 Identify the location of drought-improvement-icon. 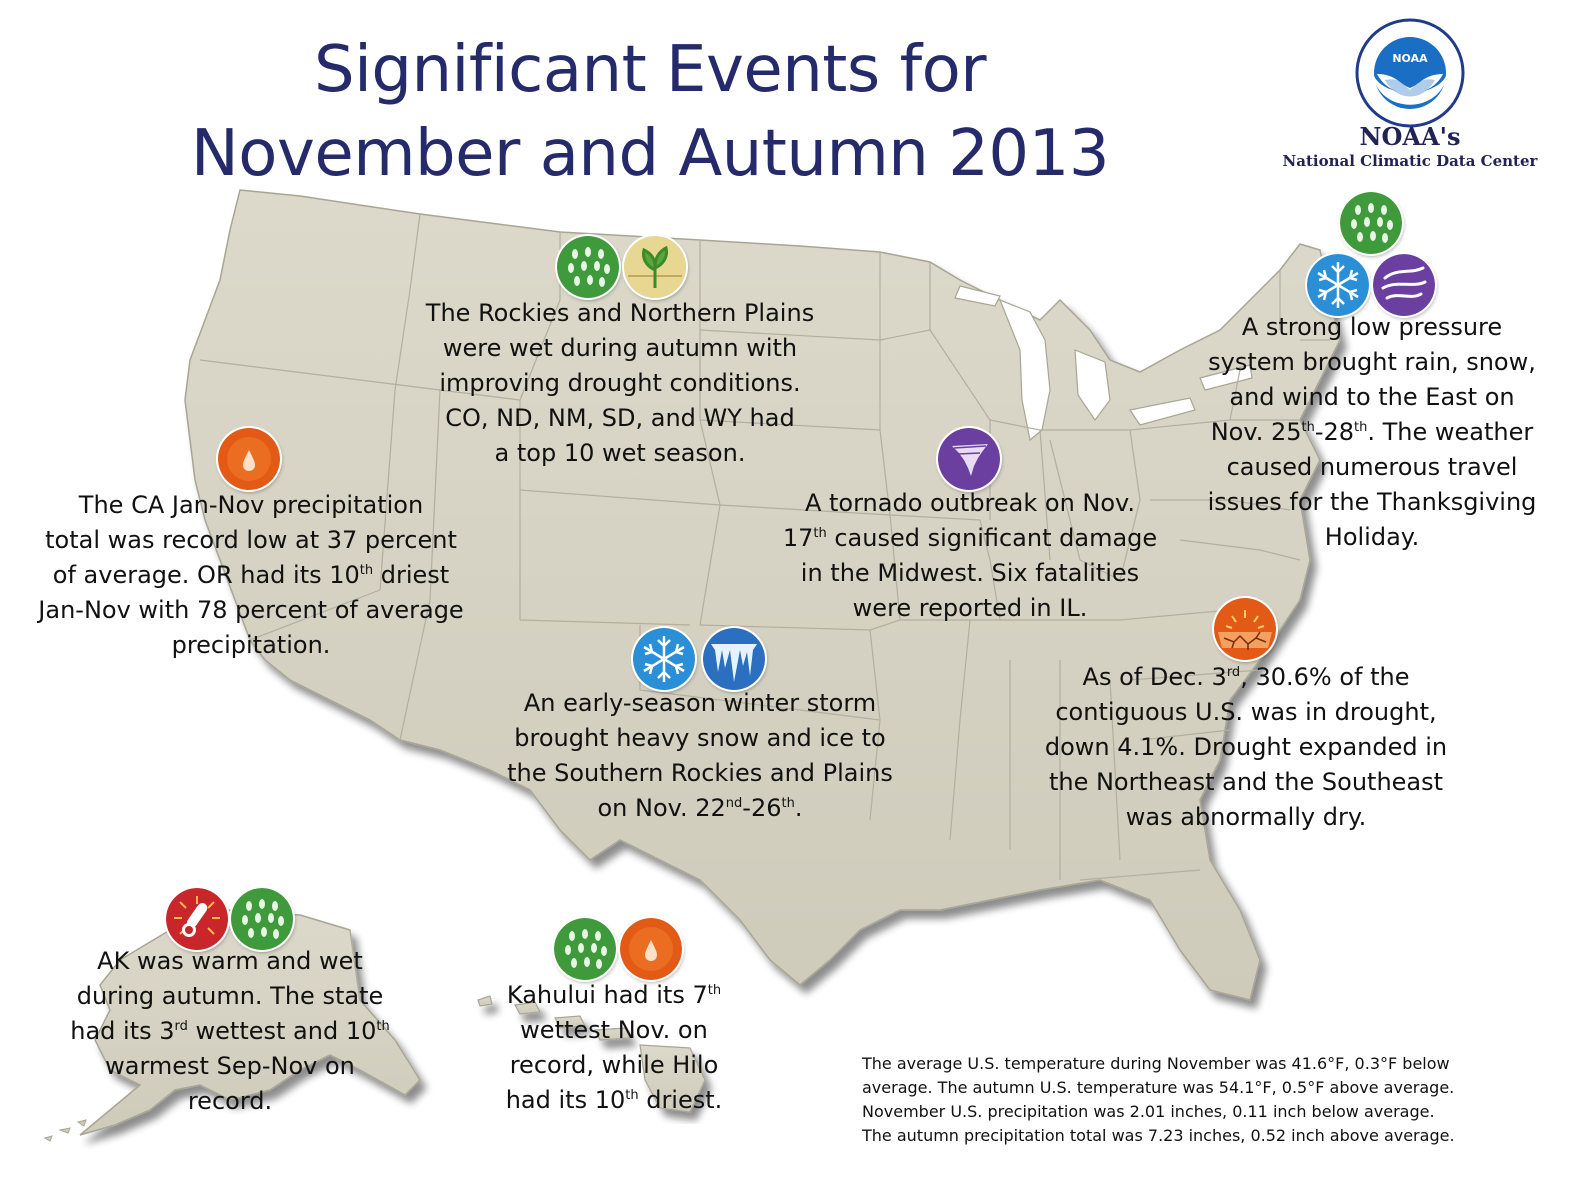
(655, 267).